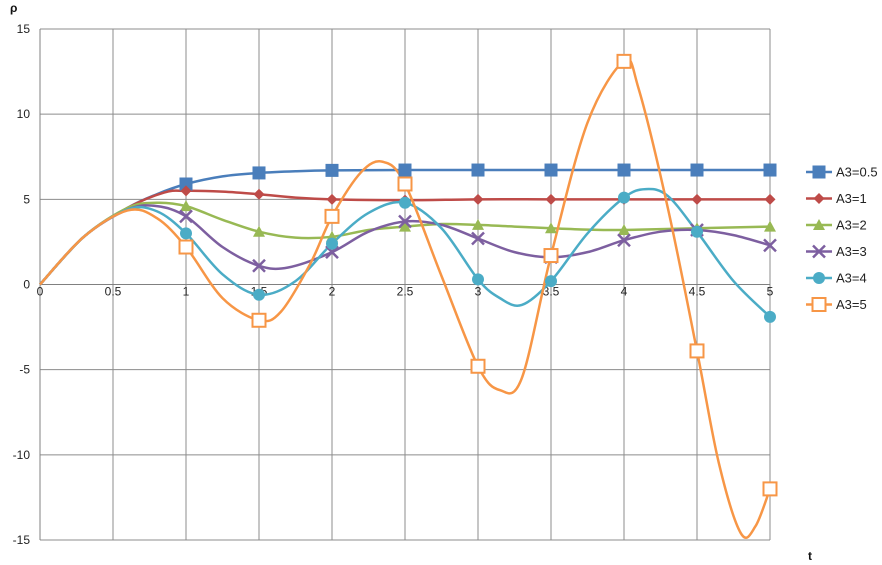 This screenshot has height=565, width=882. Describe the element at coordinates (851, 251) in the screenshot. I see `legend-label: A3=3` at that location.